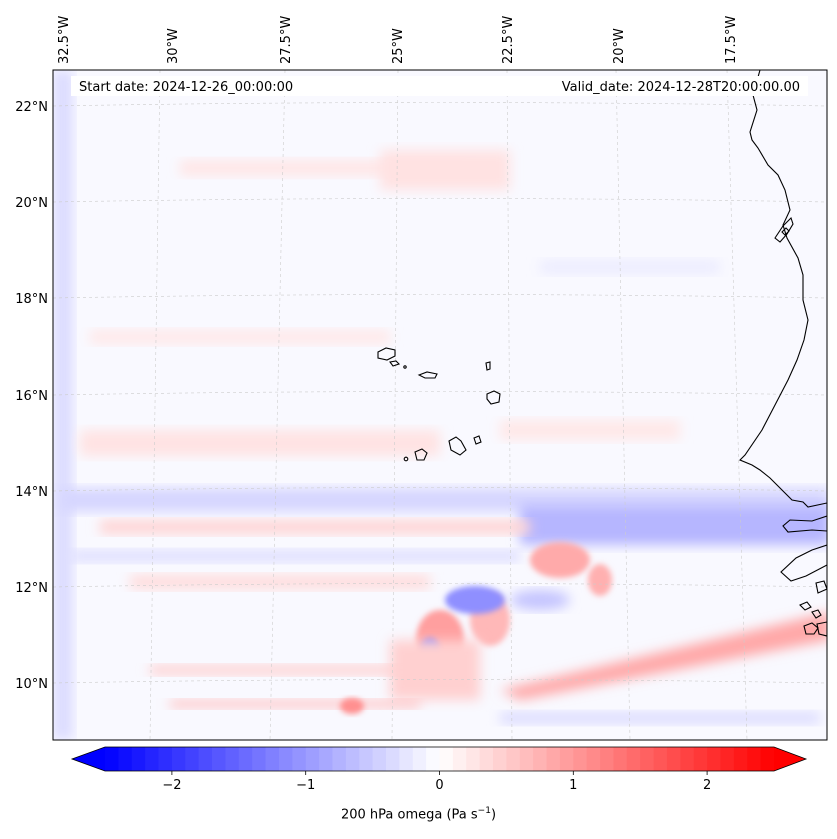  I want to click on gridline-lon-20w, so click(623, 405).